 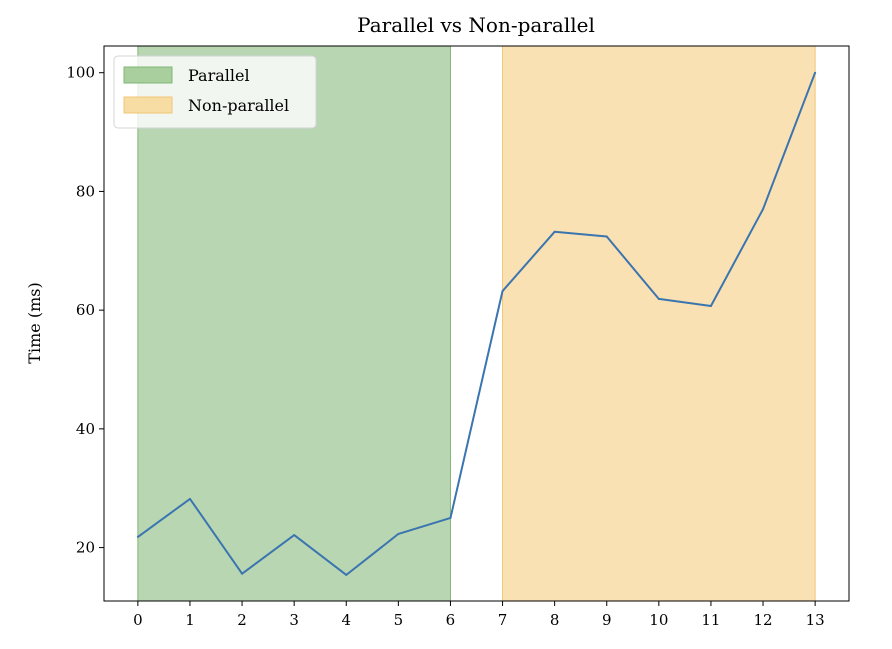 I want to click on y-axis-label: Time (ms), so click(x=34, y=322).